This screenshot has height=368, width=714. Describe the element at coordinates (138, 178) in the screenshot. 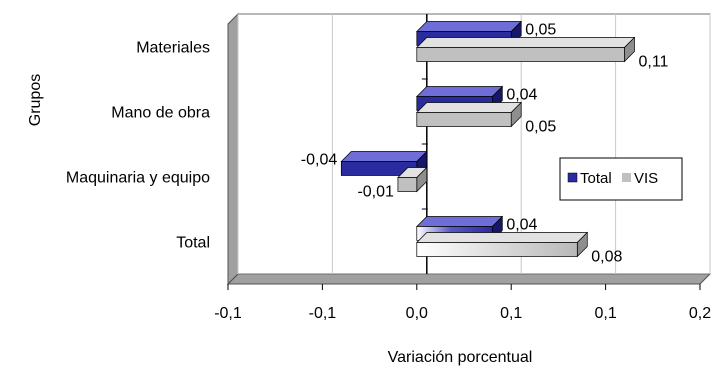

I see `category-label: Maquinaria y equipo` at that location.